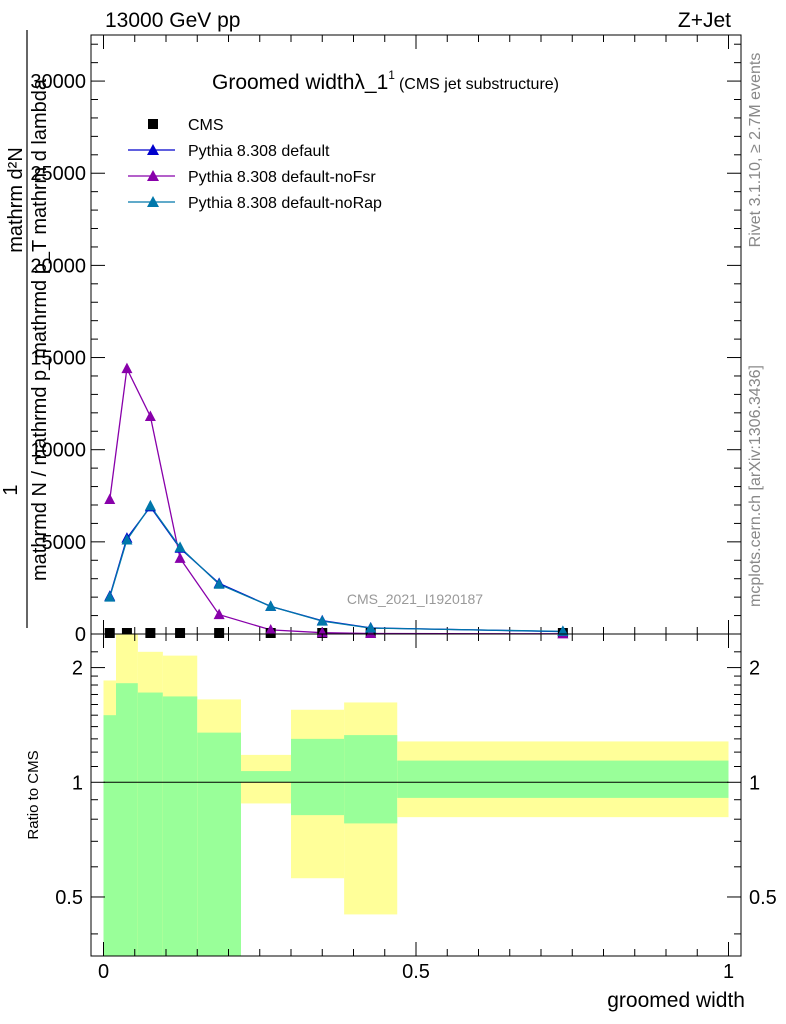 The height and width of the screenshot is (1024, 786). I want to click on x-axis-label: groomed width, so click(676, 1000).